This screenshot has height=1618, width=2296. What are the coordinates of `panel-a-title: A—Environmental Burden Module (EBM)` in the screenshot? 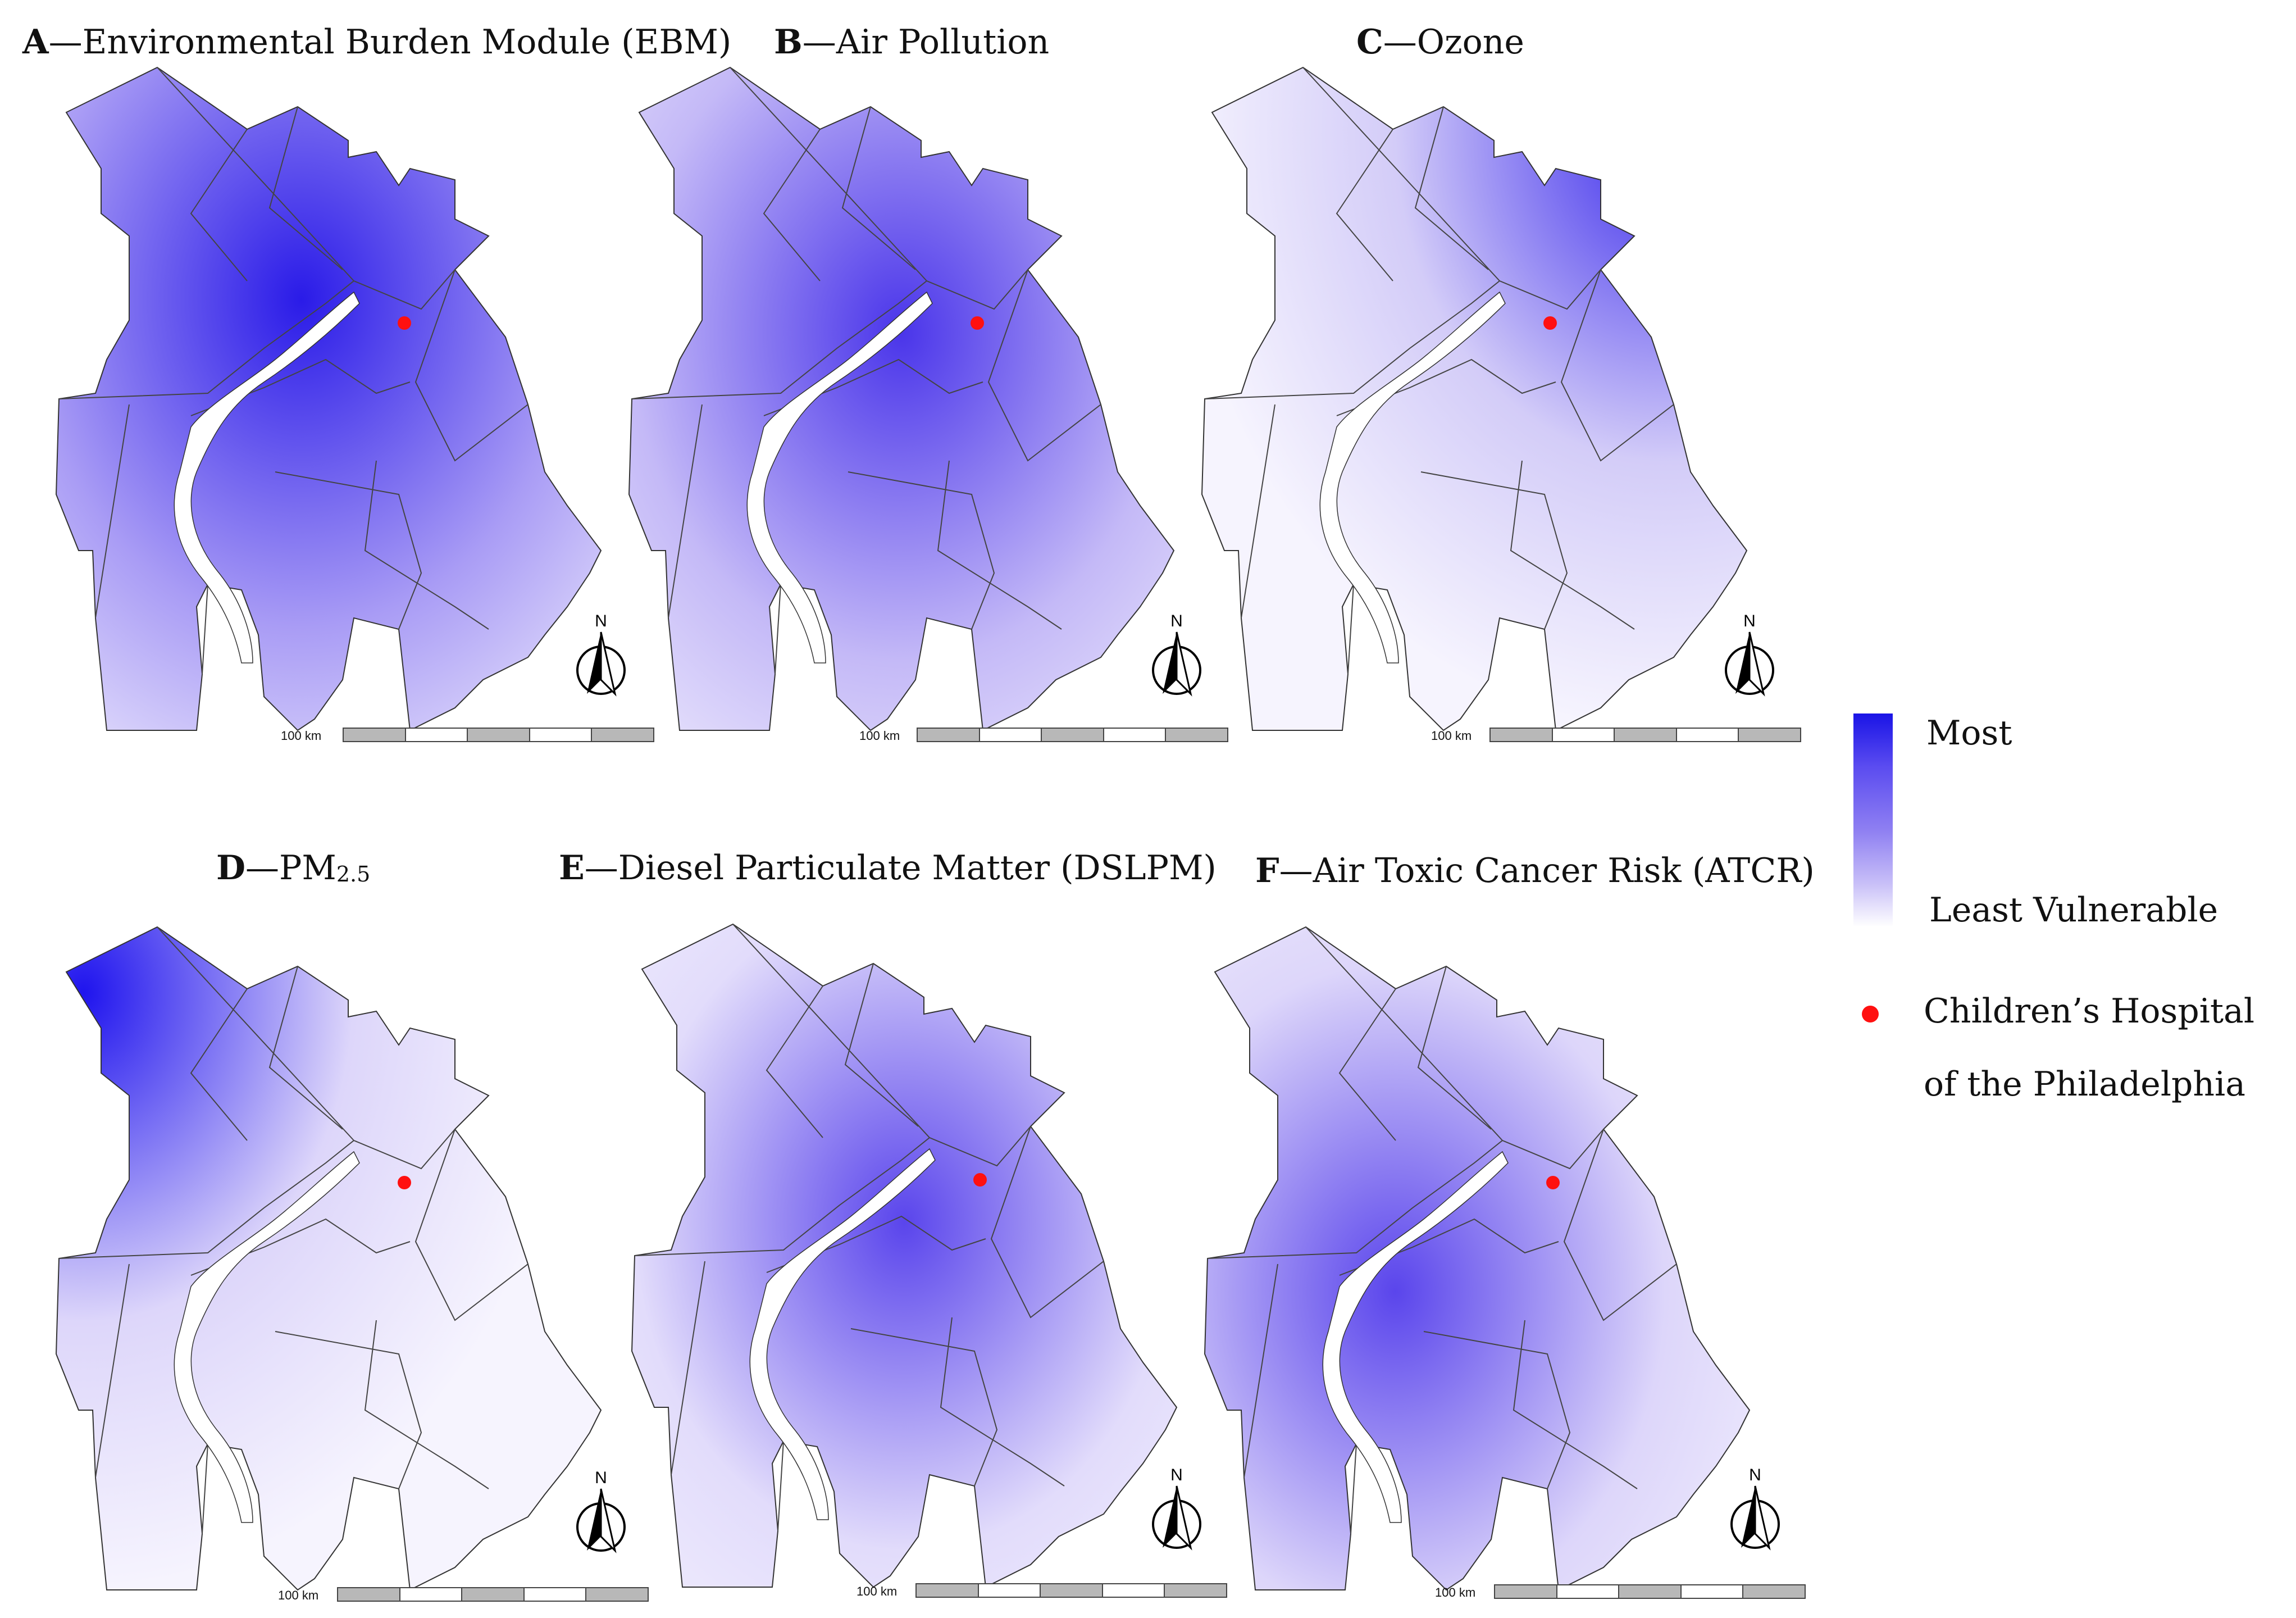 It's located at (377, 42).